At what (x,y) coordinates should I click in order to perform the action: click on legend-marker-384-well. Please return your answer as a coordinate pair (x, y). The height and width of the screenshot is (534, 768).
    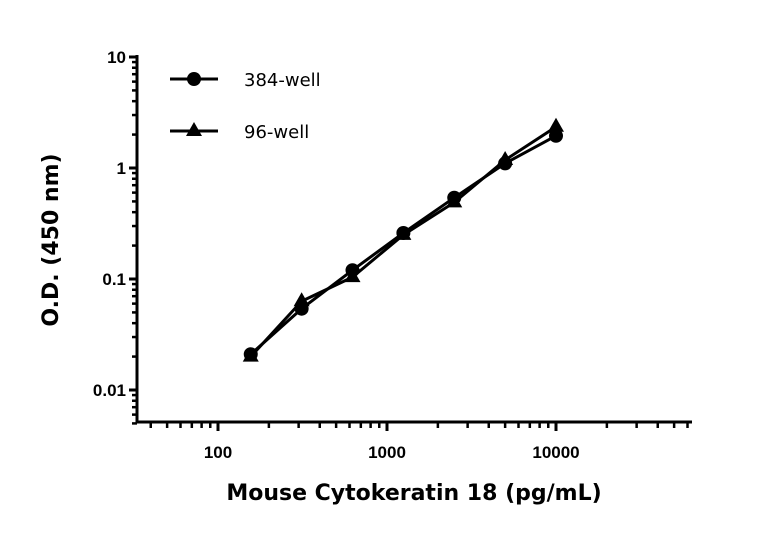
    Looking at the image, I should click on (194, 79).